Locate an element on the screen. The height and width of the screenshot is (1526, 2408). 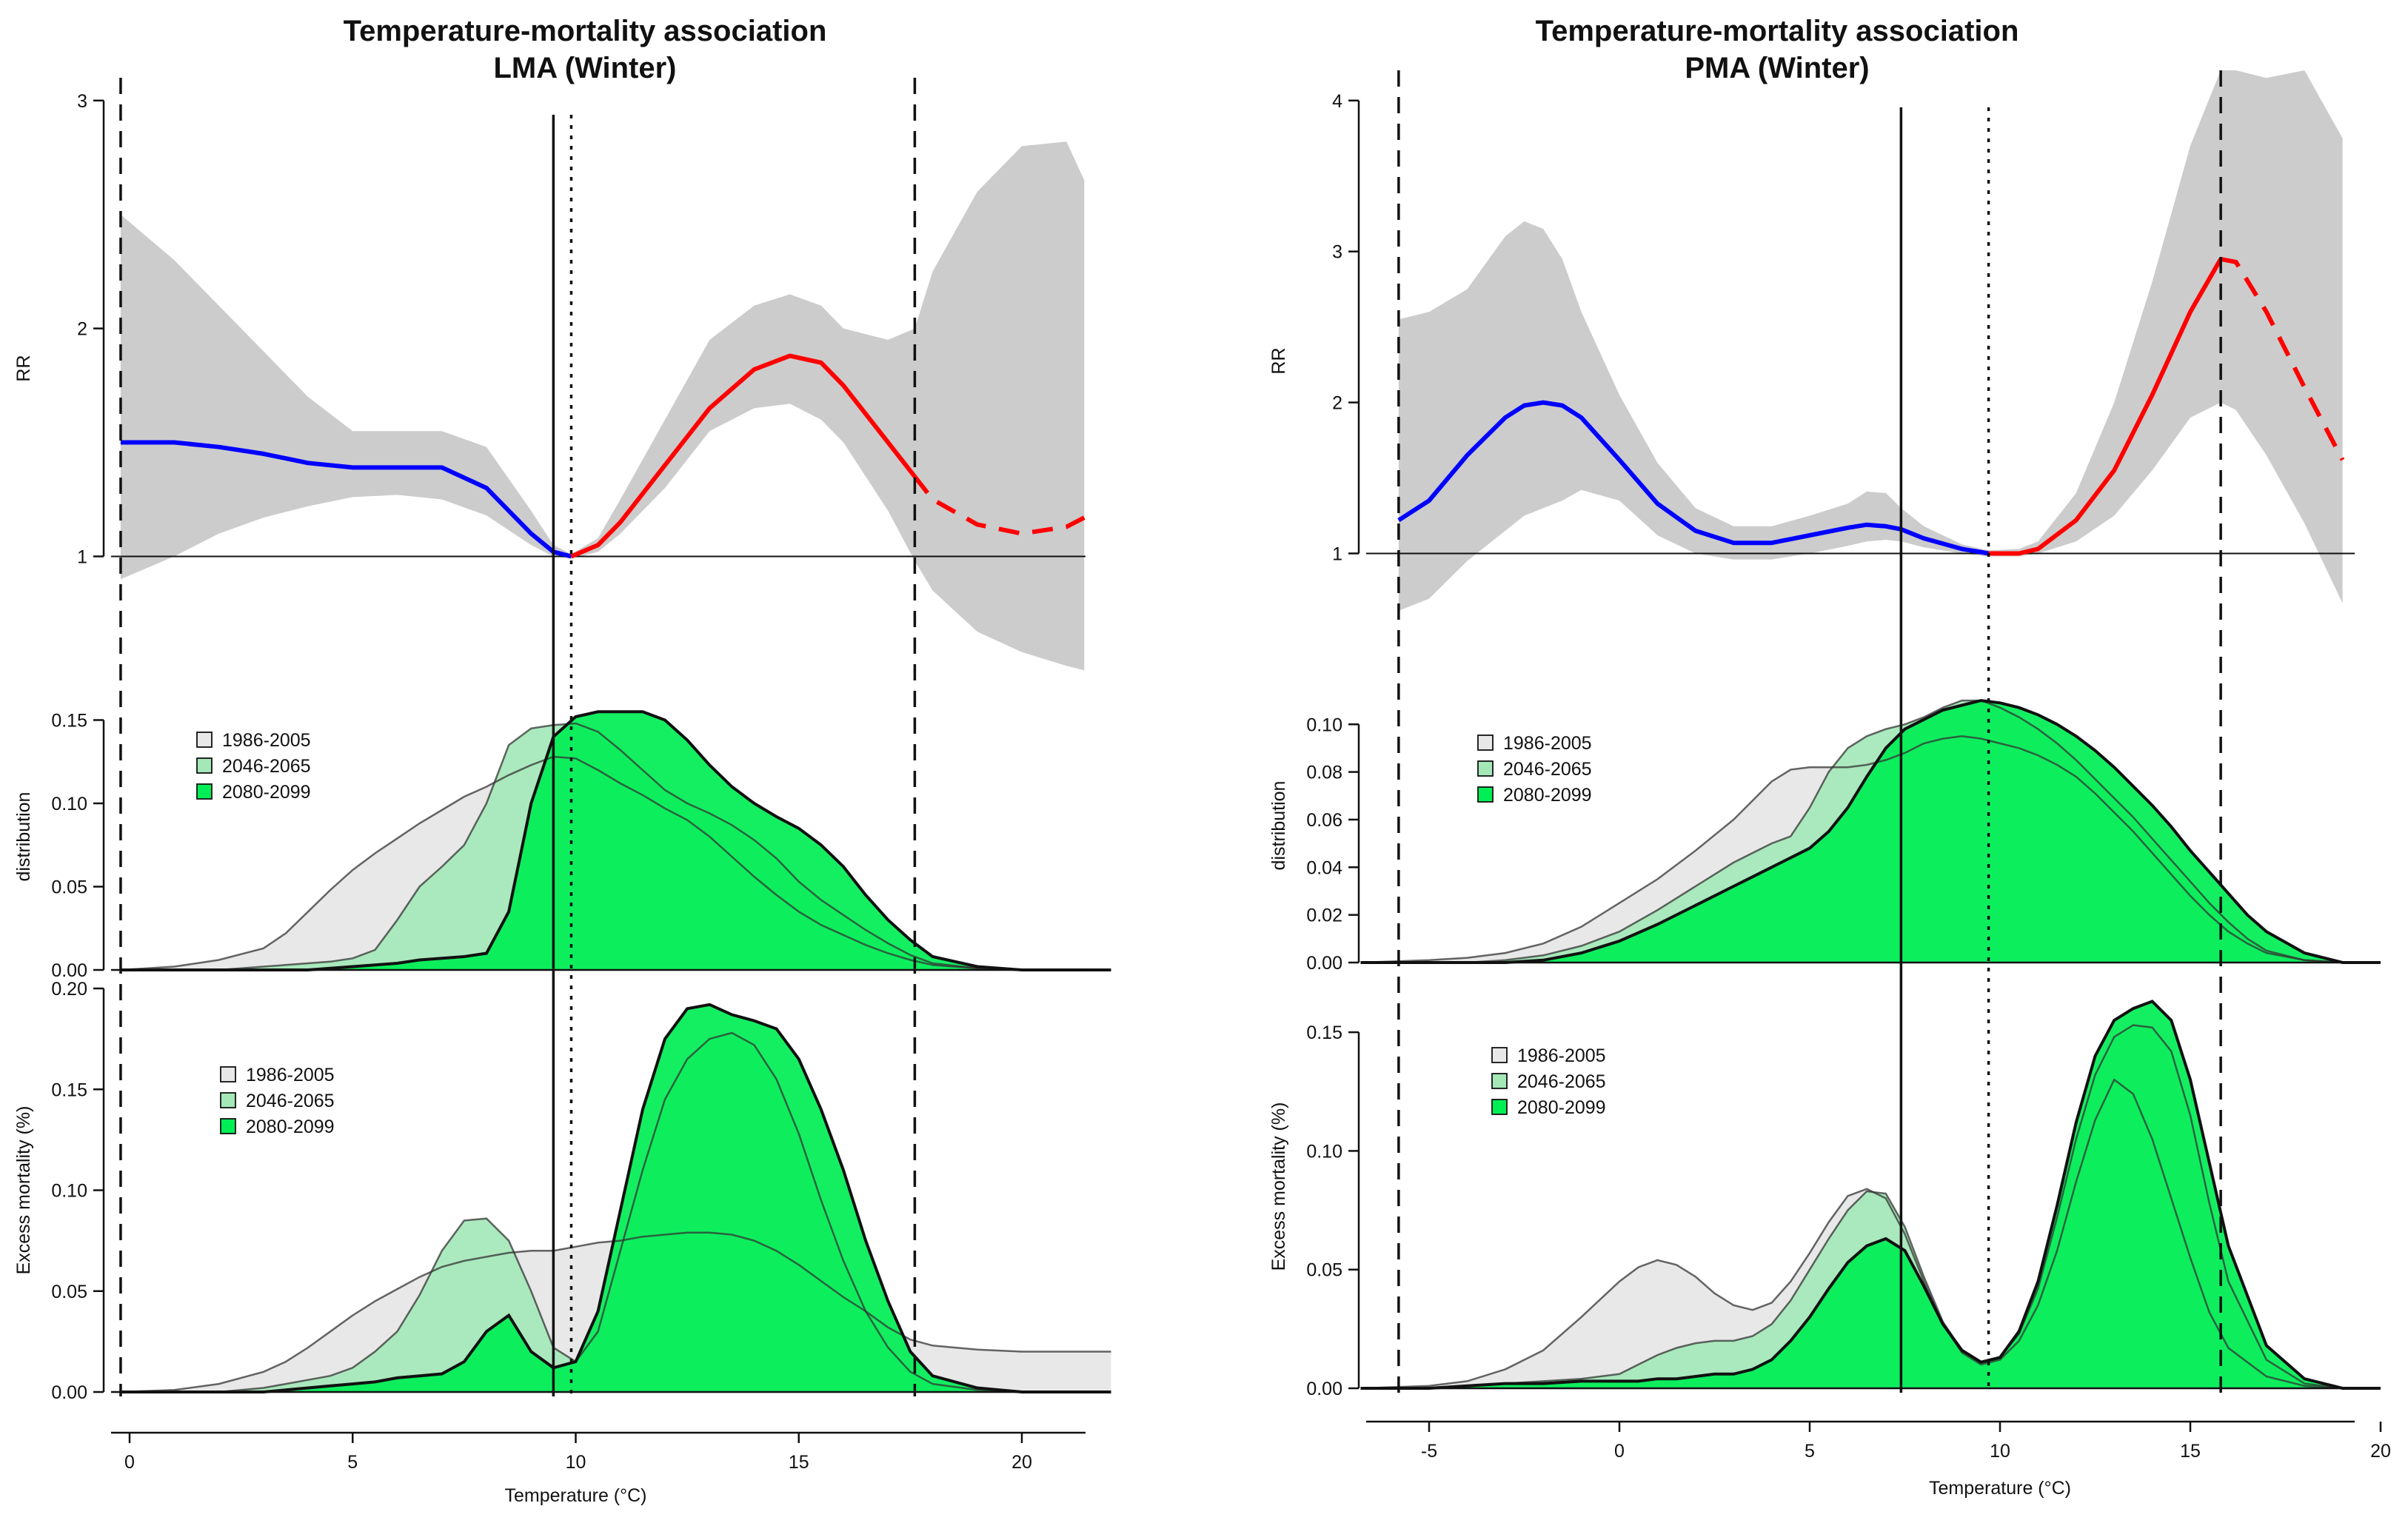
x-tick-label: -5 is located at coordinates (1429, 1451).